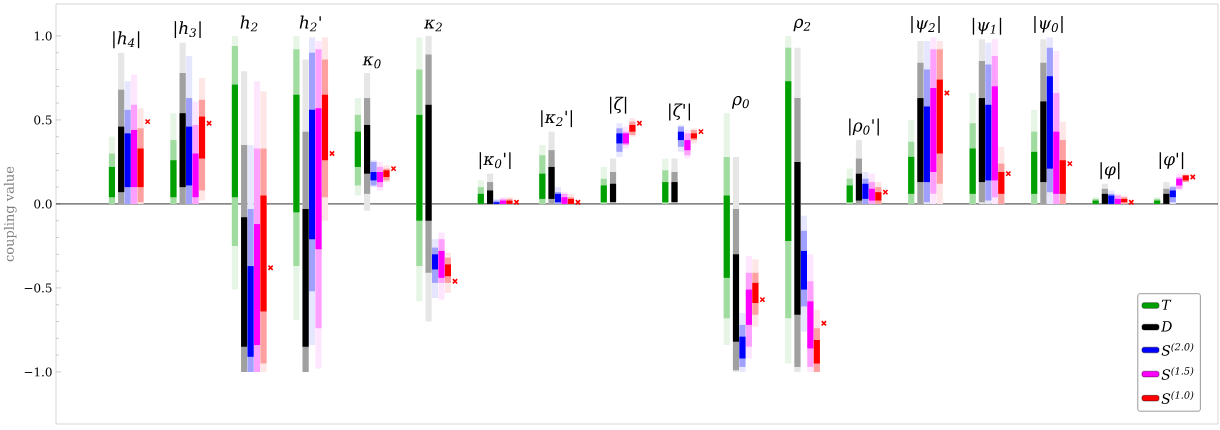 This screenshot has height=430, width=1220. What do you see at coordinates (310, 23) in the screenshot?
I see `x-tick-label: h$_{2}$'` at bounding box center [310, 23].